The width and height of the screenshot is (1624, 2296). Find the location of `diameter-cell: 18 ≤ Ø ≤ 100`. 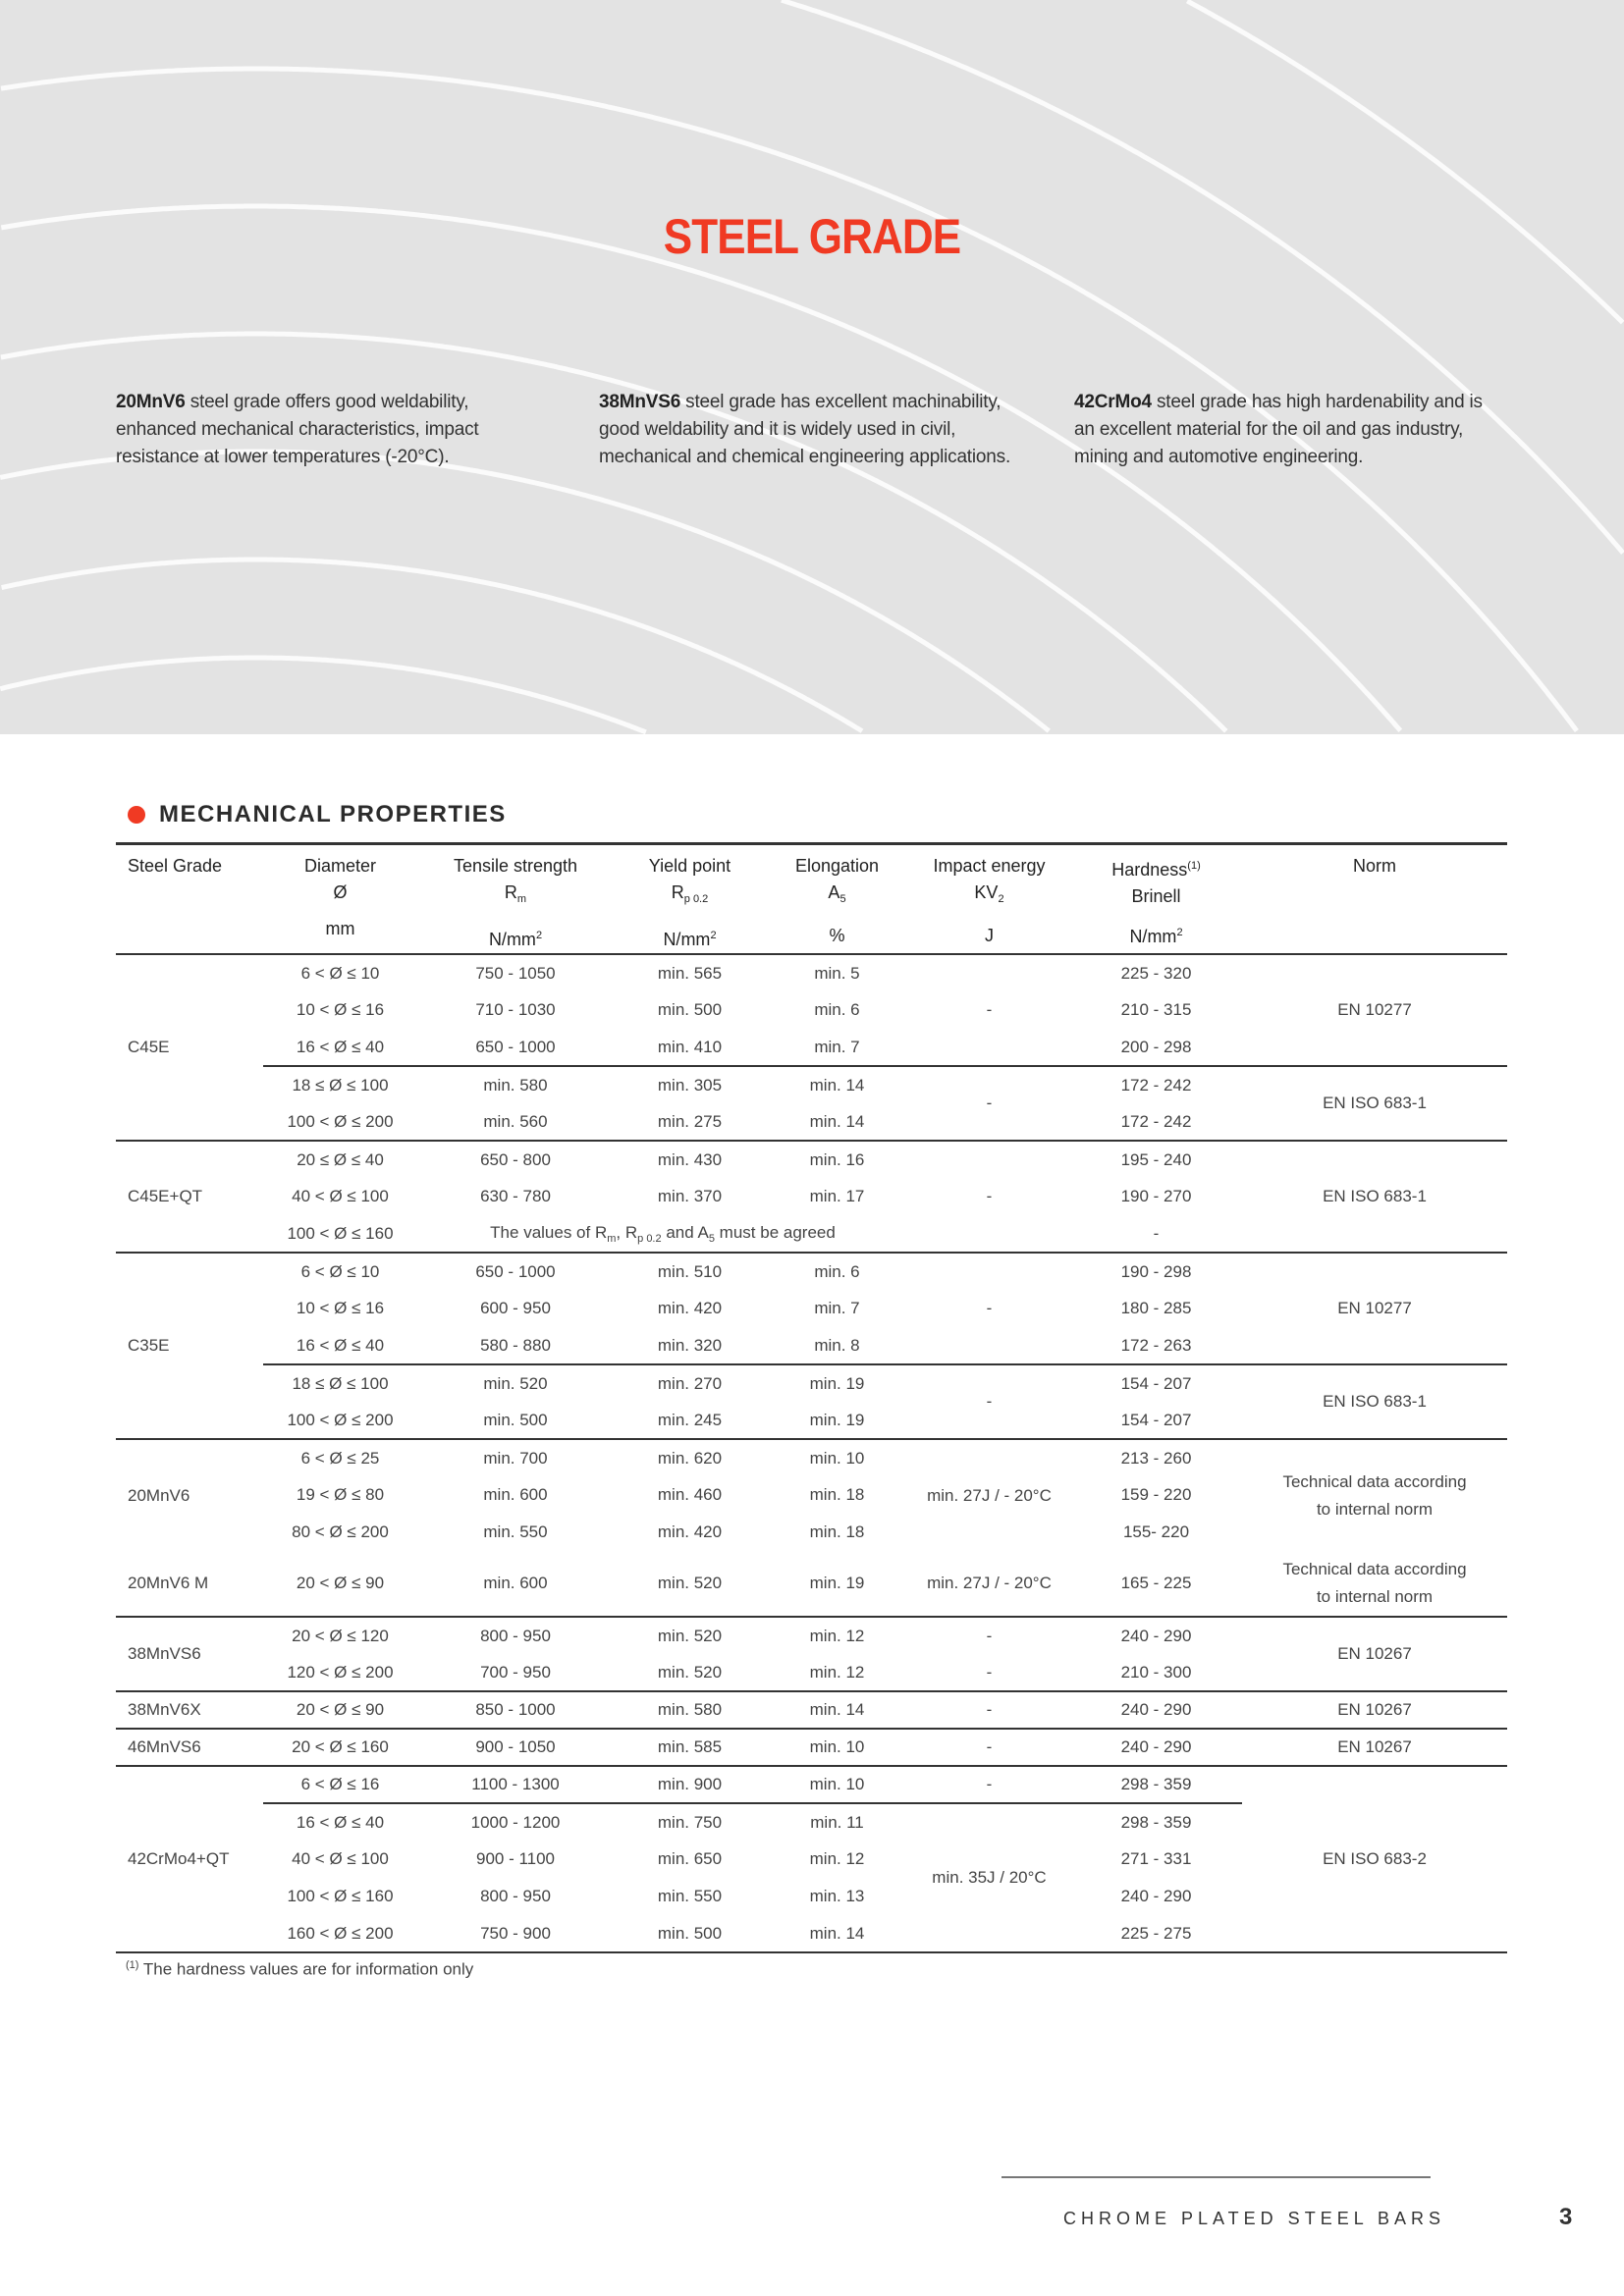

diameter-cell: 18 ≤ Ø ≤ 100 is located at coordinates (340, 1084).